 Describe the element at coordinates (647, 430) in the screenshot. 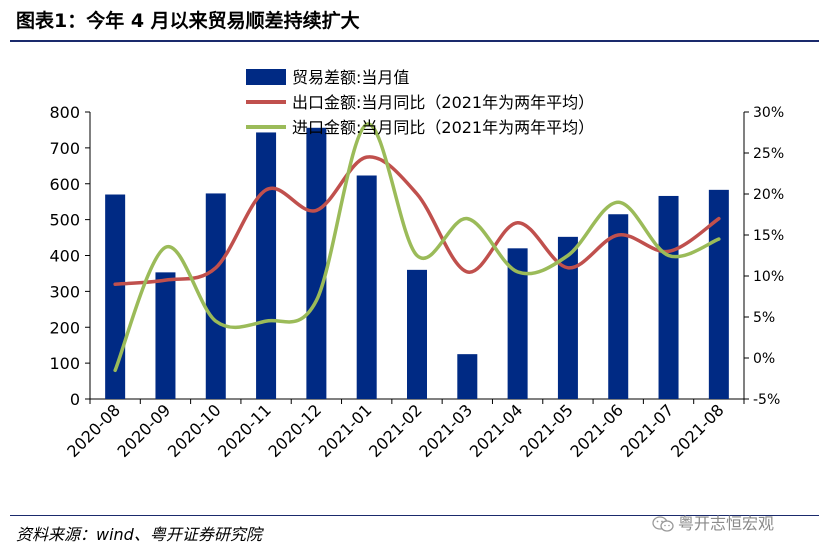

I see `x-tick-label: 2021-07` at that location.